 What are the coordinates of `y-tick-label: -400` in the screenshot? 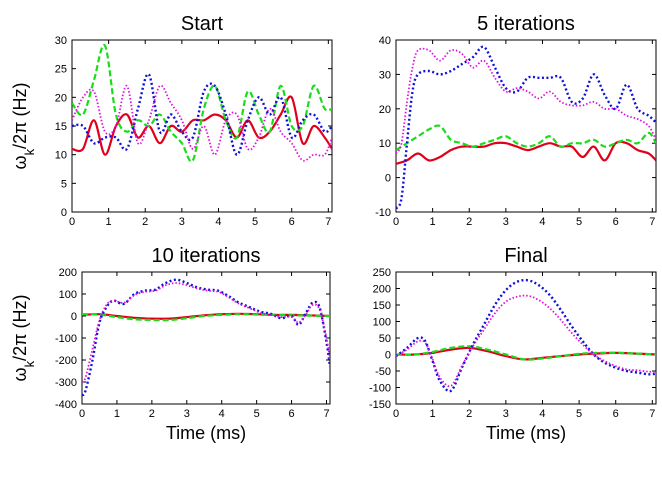 It's located at (66, 405).